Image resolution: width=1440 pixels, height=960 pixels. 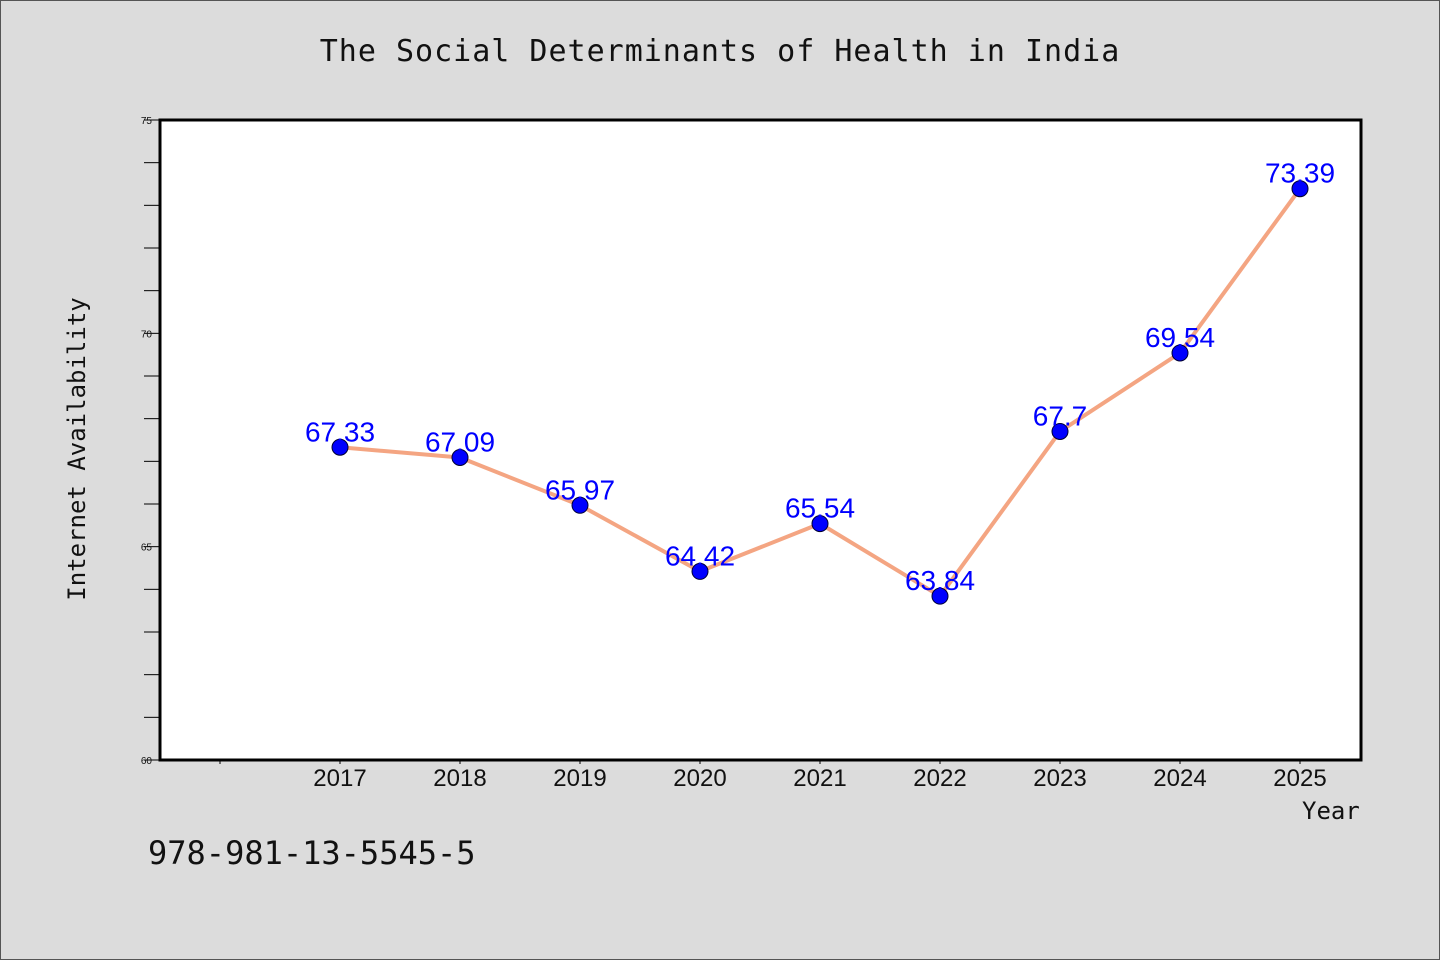 I want to click on data-label: 73.39, so click(x=1300, y=173).